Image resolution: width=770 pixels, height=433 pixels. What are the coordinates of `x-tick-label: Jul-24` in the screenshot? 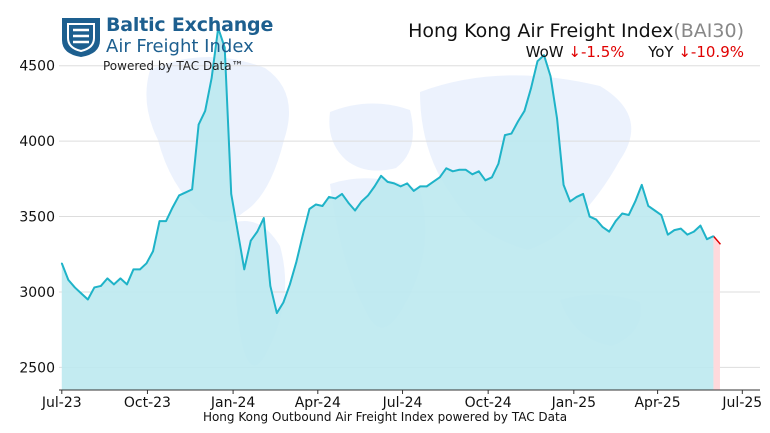 It's located at (402, 403).